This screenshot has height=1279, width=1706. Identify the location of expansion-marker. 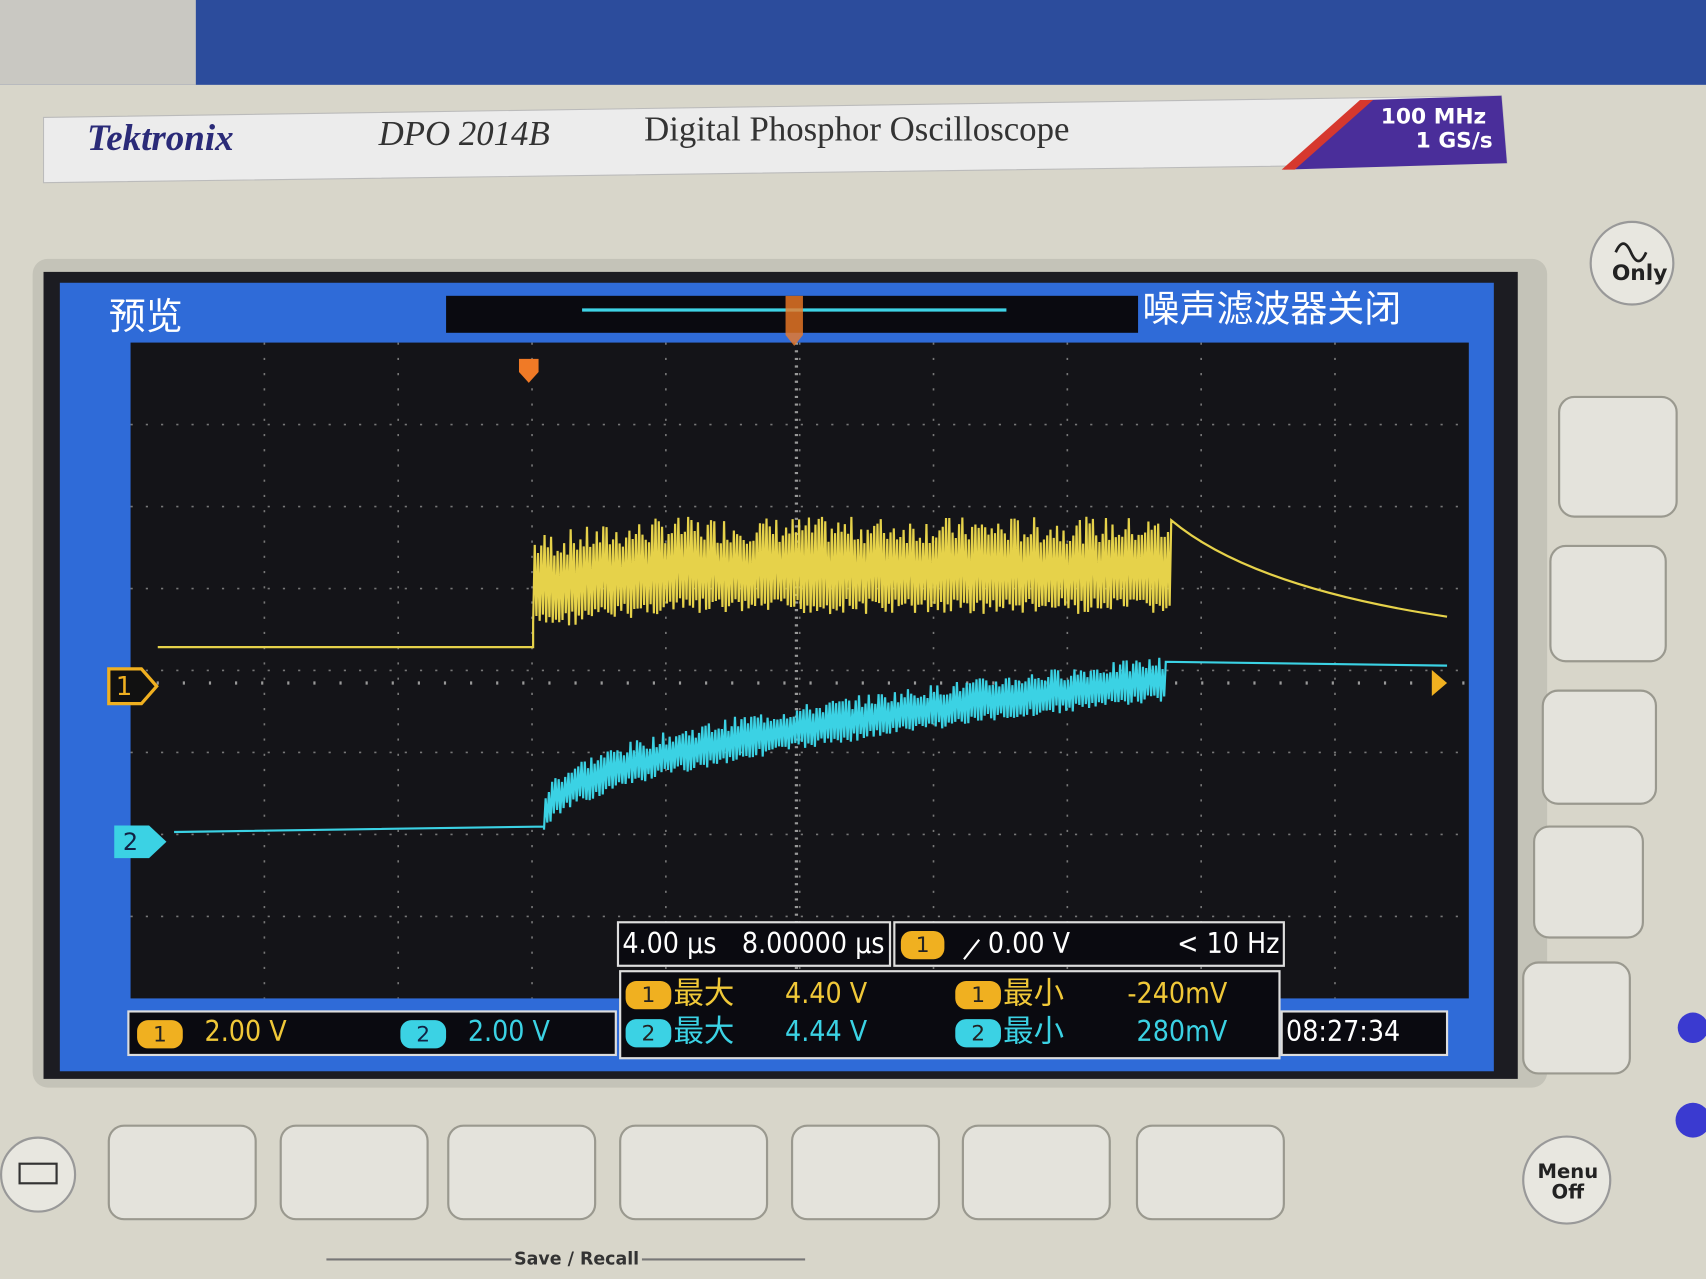
(794, 320).